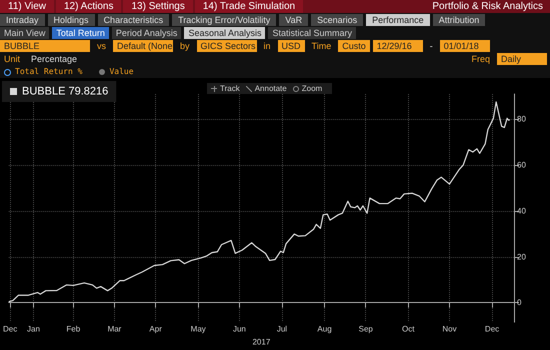 The height and width of the screenshot is (350, 550). Describe the element at coordinates (198, 329) in the screenshot. I see `x-tick-label: May` at that location.